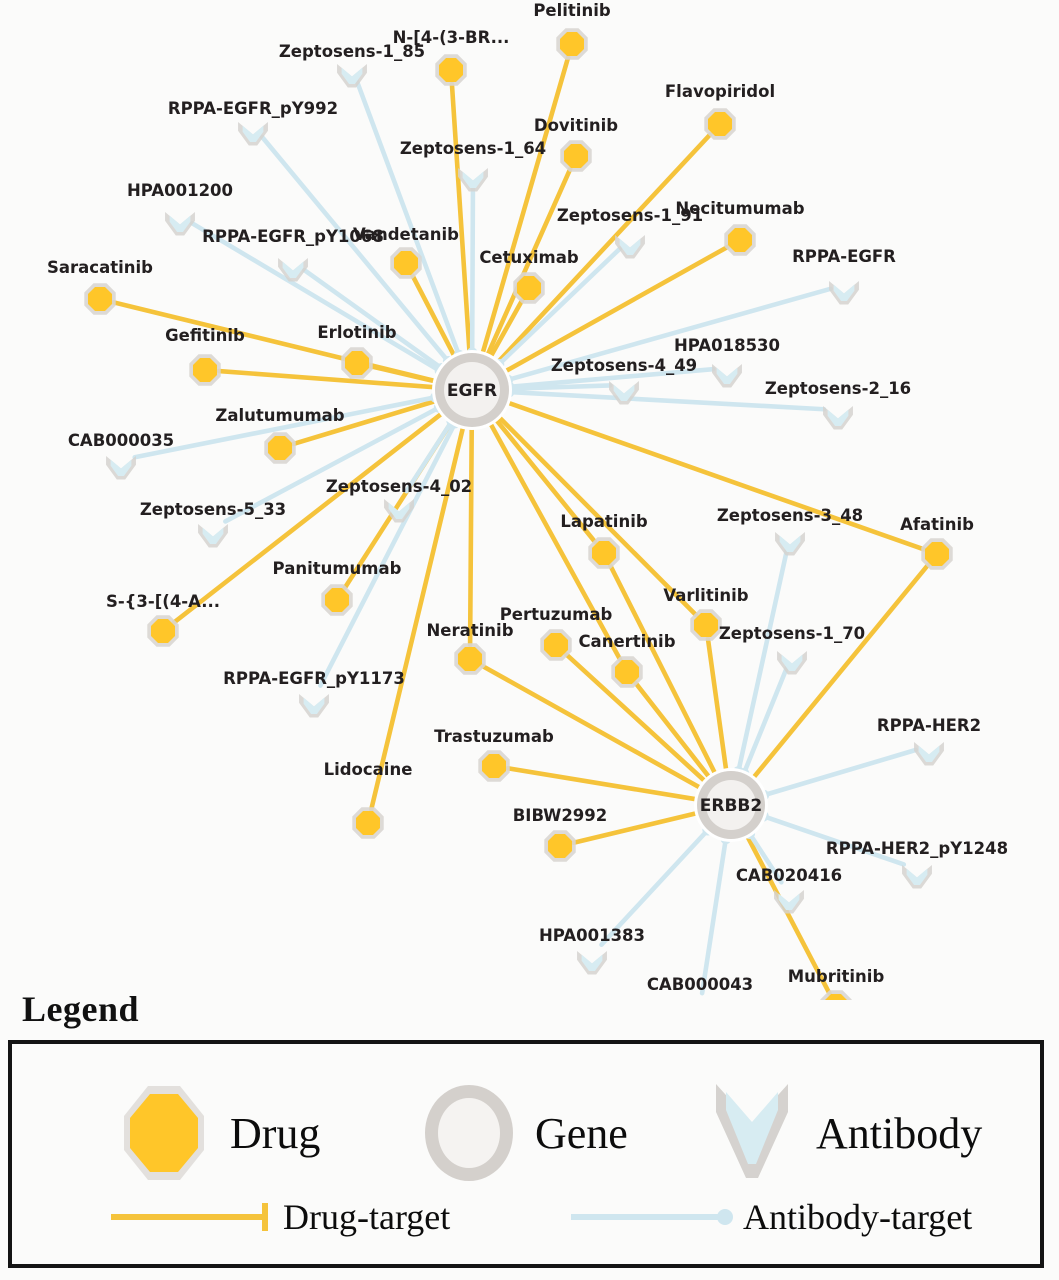  I want to click on drug-node-label: Mubritinib, so click(836, 976).